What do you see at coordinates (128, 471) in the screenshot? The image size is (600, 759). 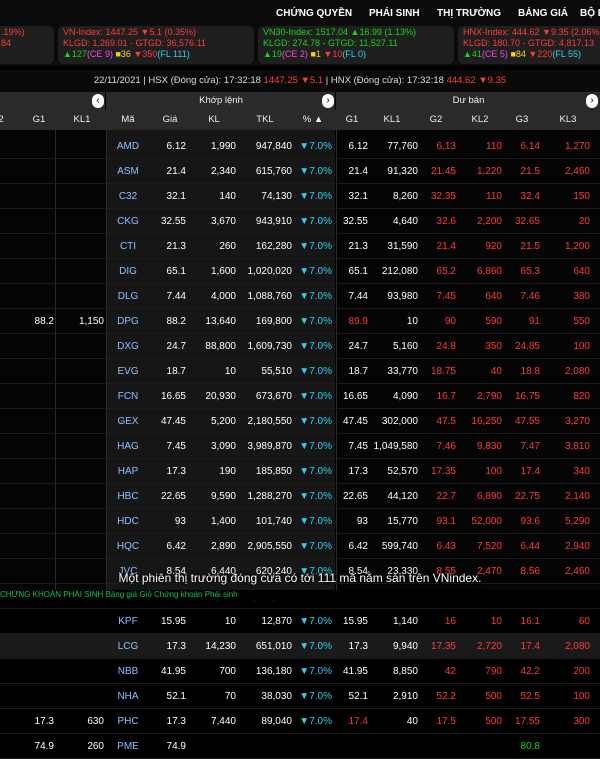 I see `cell-sym: HAP` at bounding box center [128, 471].